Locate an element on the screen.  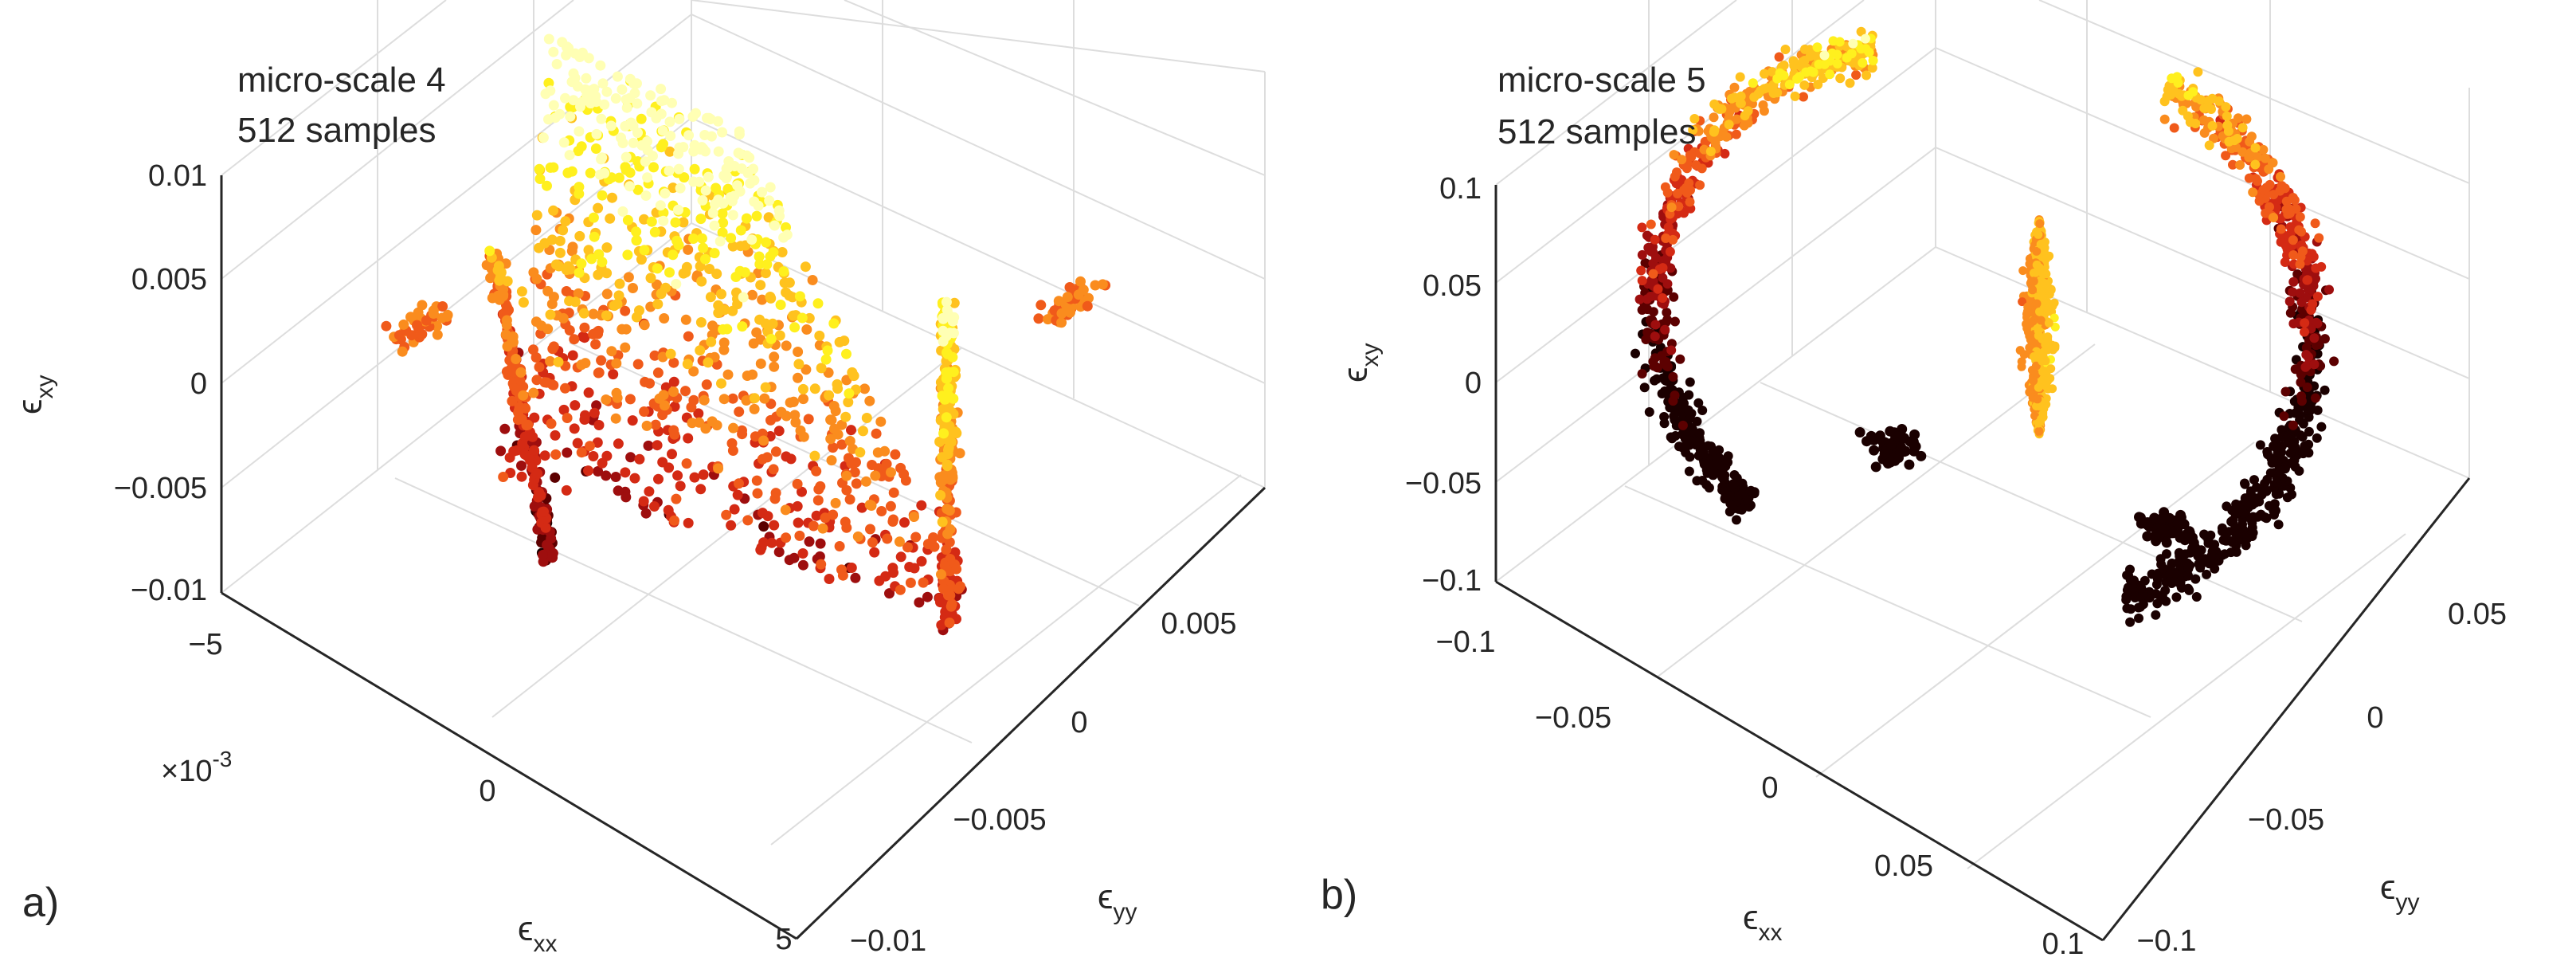
panel-label: a) is located at coordinates (40, 903).